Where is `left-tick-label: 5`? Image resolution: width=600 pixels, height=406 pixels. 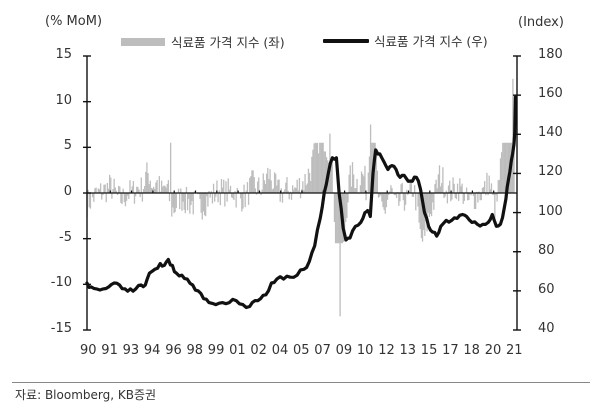
left-tick-label: 5 is located at coordinates (67, 146).